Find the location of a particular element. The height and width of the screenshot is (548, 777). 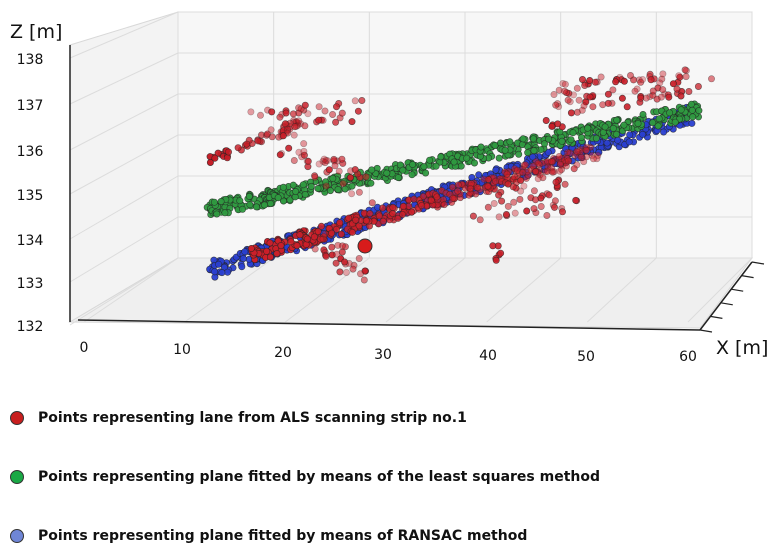

x-tick-label: 0 is located at coordinates (84, 348).